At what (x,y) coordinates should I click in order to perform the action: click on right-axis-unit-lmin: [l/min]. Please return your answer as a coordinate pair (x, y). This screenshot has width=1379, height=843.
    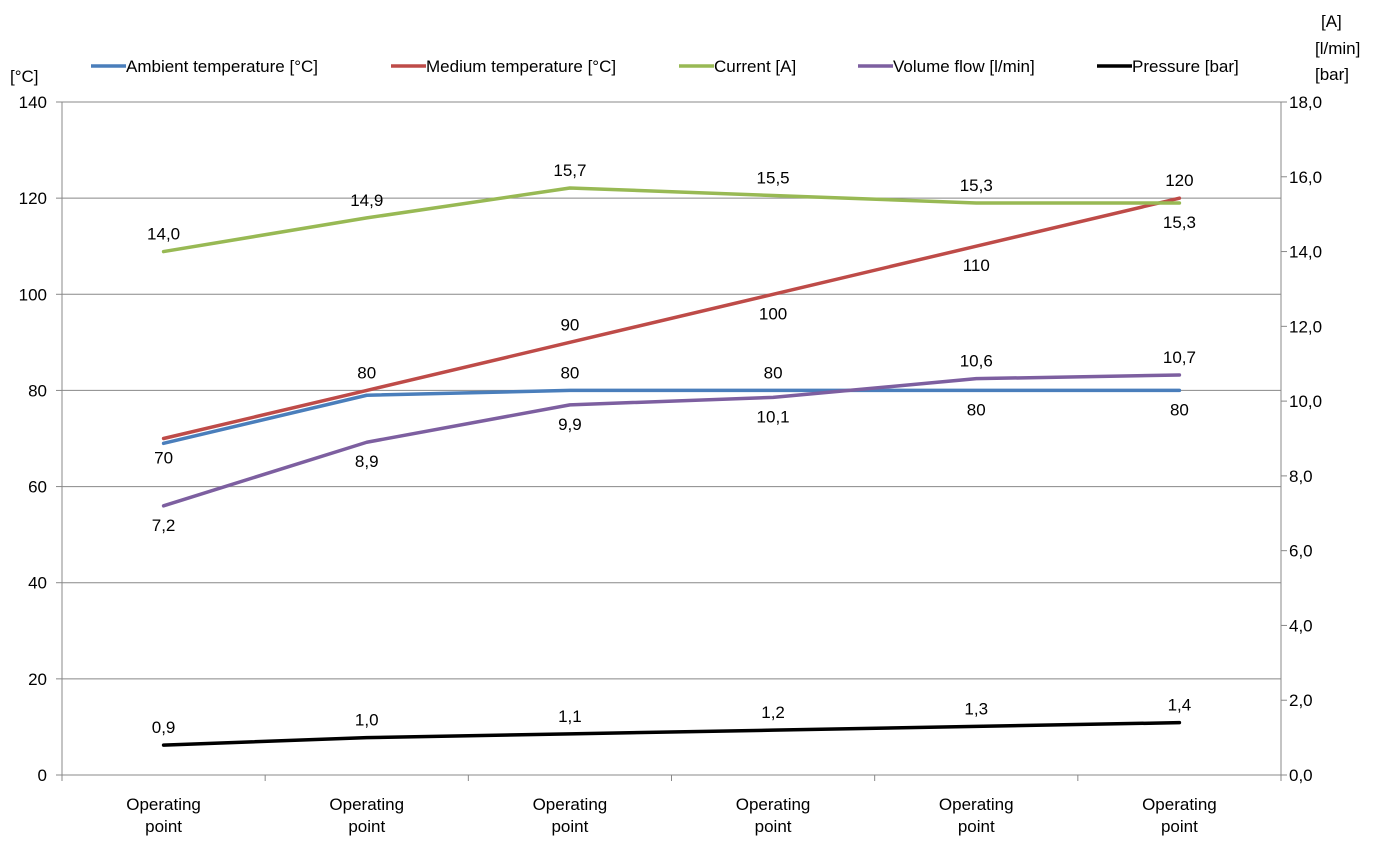
    Looking at the image, I should click on (1337, 48).